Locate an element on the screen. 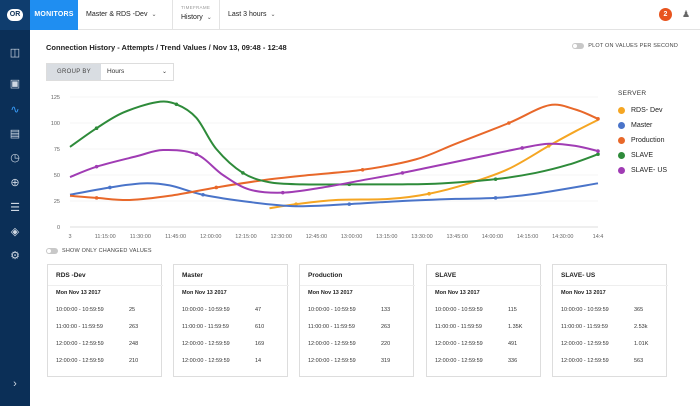 The image size is (700, 406). app-logo: OR is located at coordinates (15, 15).